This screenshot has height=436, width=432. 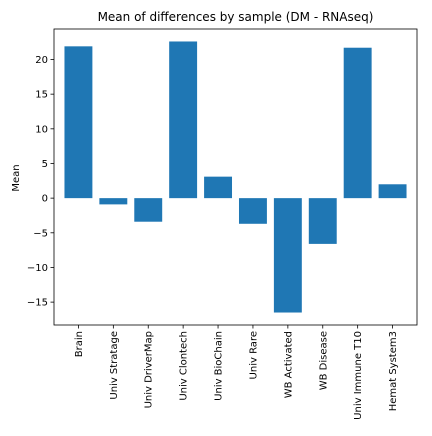 I want to click on y-axis-ticks: −15 −10 −5 0 5 10 15 20, so click(x=40, y=182).